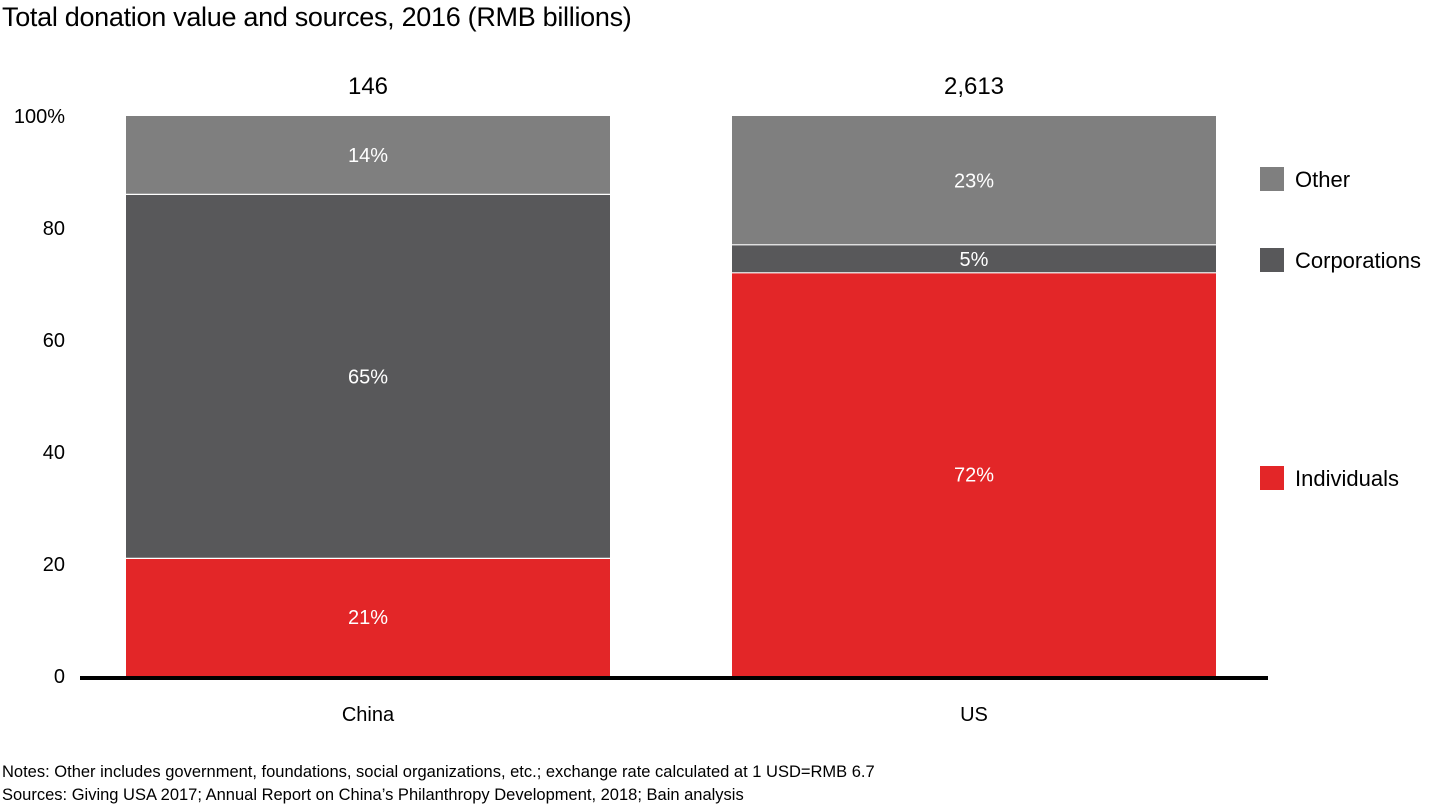 The width and height of the screenshot is (1440, 810). Describe the element at coordinates (1272, 179) in the screenshot. I see `legend-swatch-other` at that location.